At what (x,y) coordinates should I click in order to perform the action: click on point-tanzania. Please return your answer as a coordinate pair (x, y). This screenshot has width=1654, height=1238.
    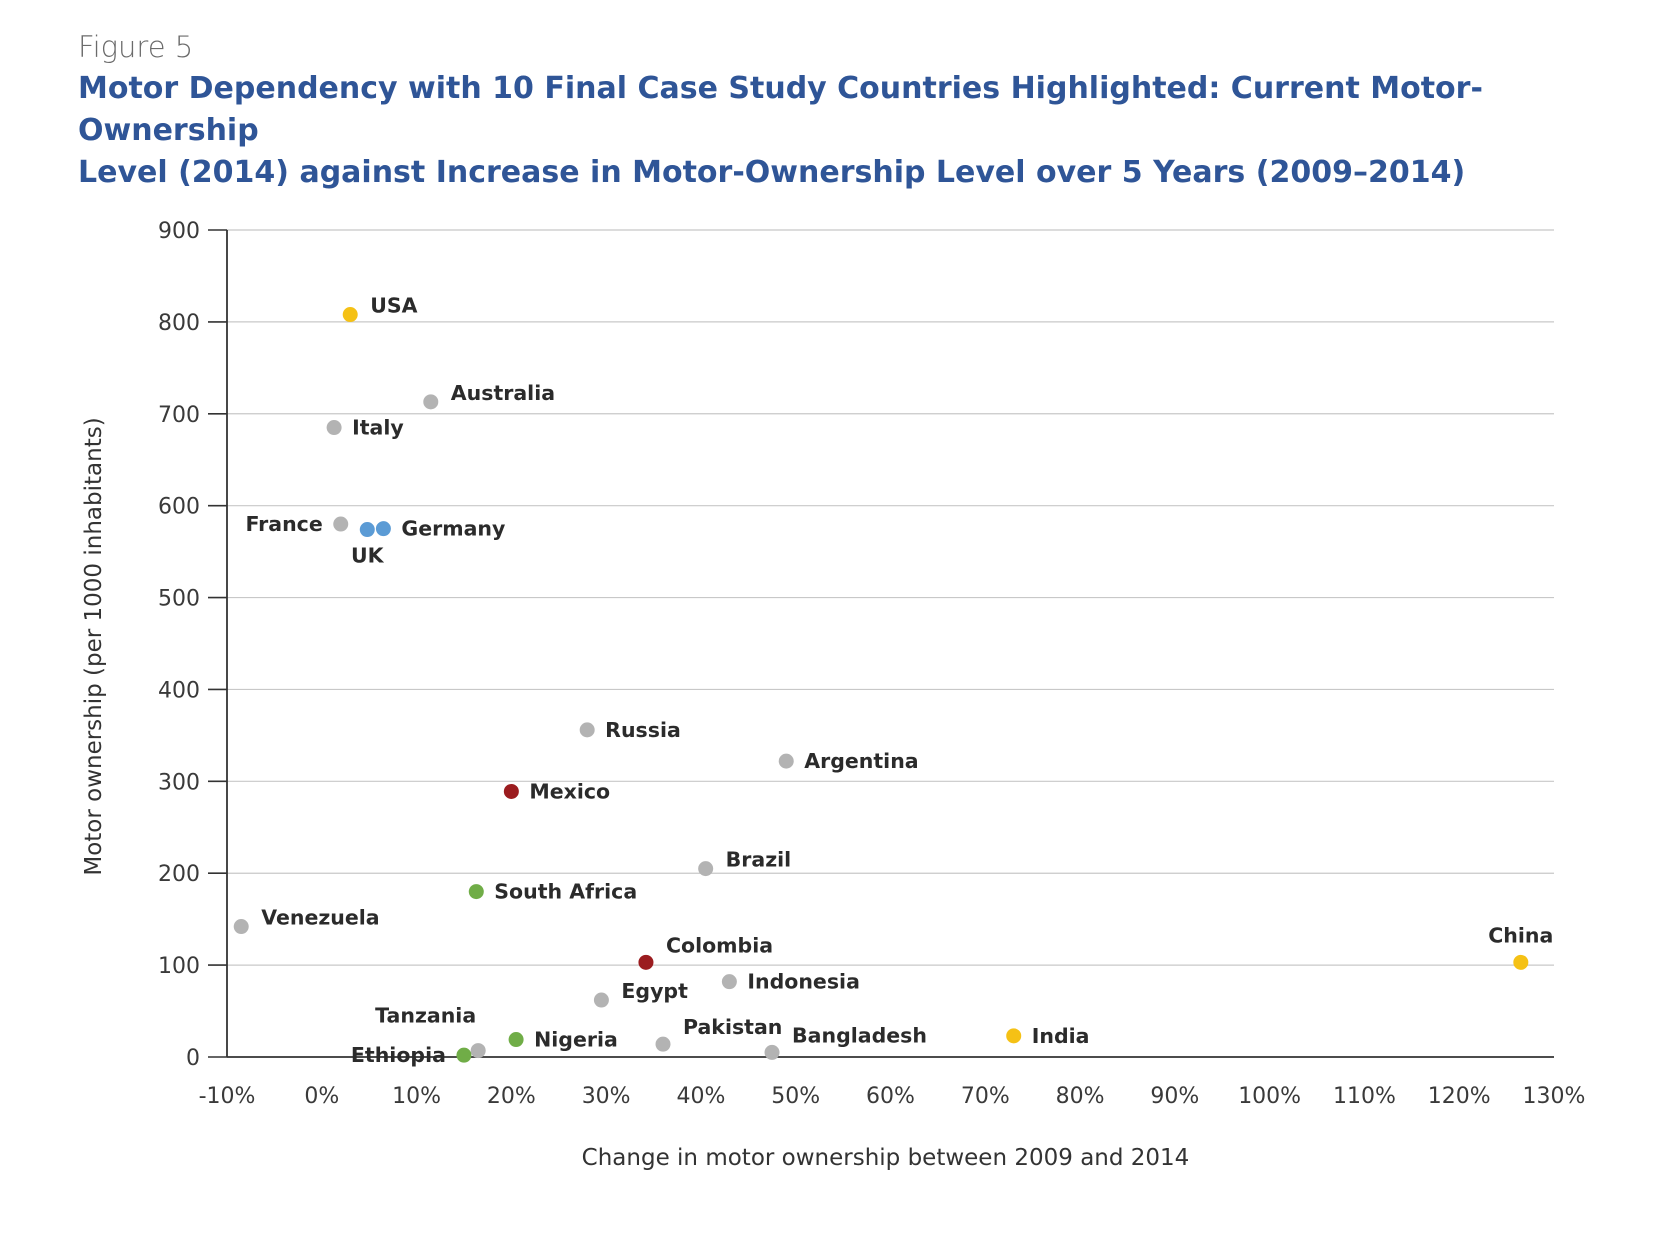
    Looking at the image, I should click on (478, 1051).